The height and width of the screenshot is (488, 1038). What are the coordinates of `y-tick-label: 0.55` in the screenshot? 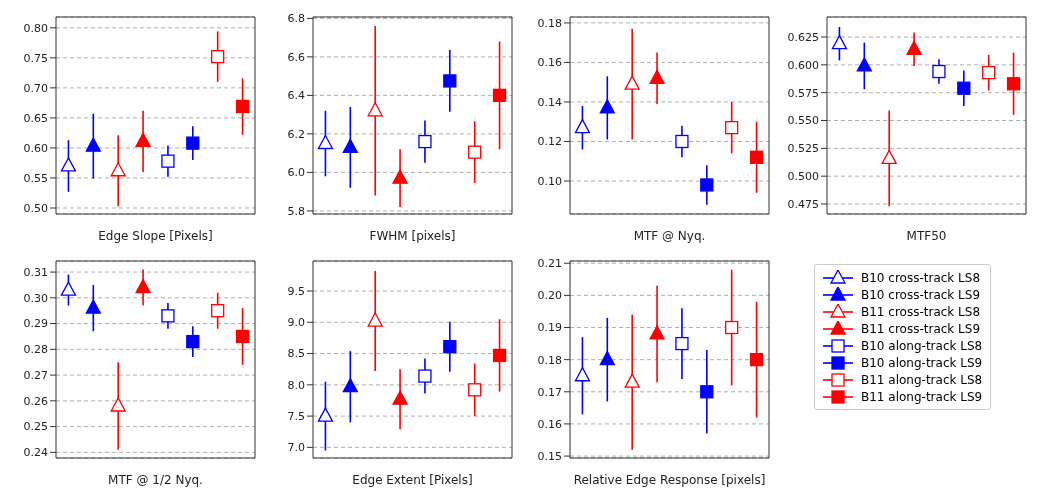 It's located at (35, 178).